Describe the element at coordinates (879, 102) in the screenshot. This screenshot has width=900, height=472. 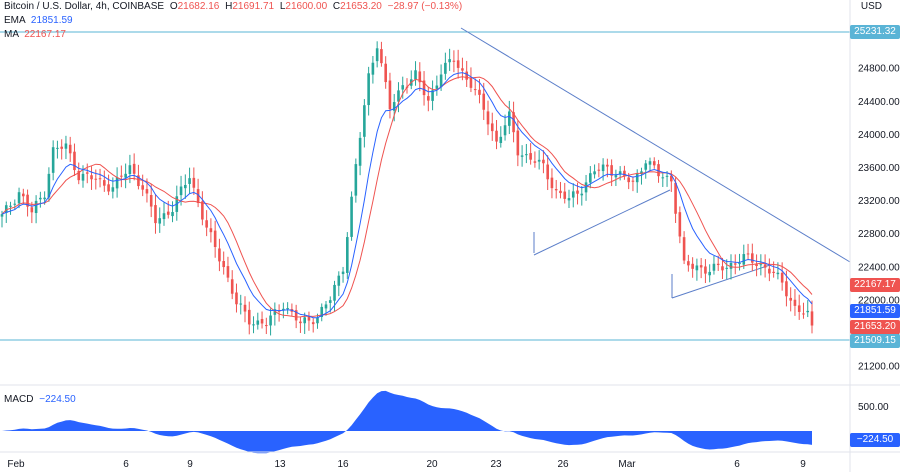
I see `y-tick-label: 24400.00` at that location.